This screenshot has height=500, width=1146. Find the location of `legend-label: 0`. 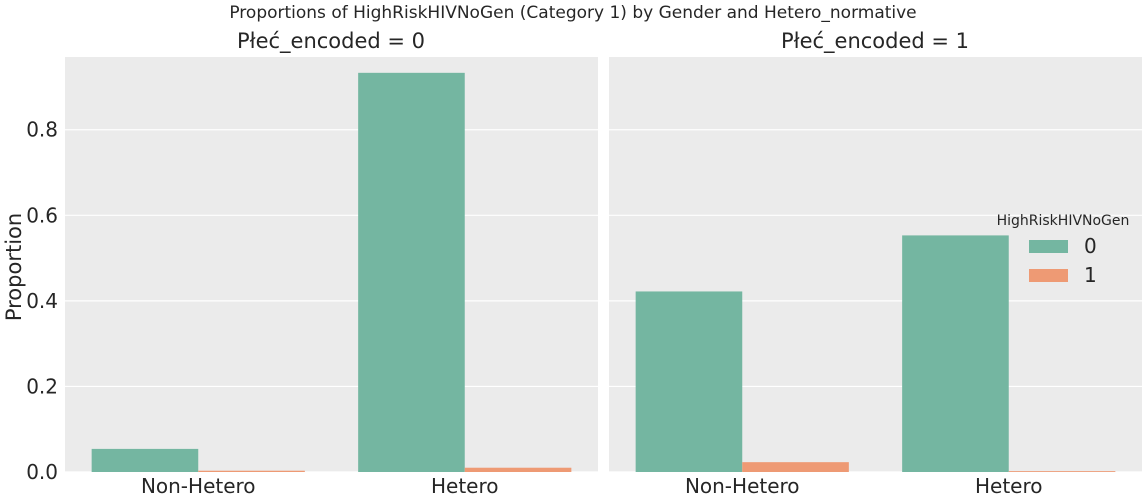

legend-label: 0 is located at coordinates (1090, 246).